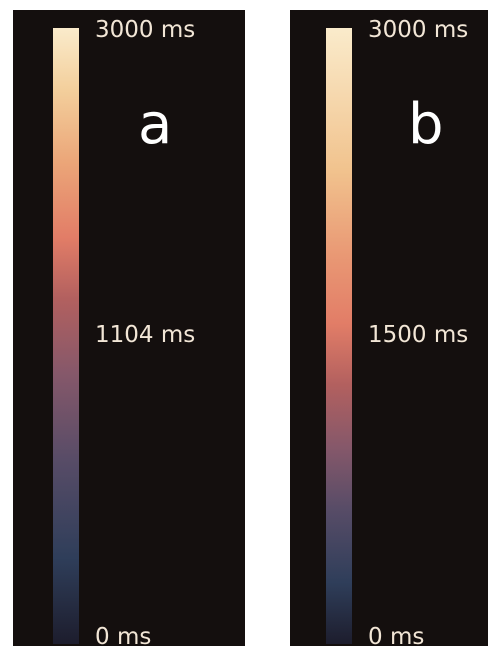 This screenshot has height=655, width=493. I want to click on colorbar-a, so click(66, 336).